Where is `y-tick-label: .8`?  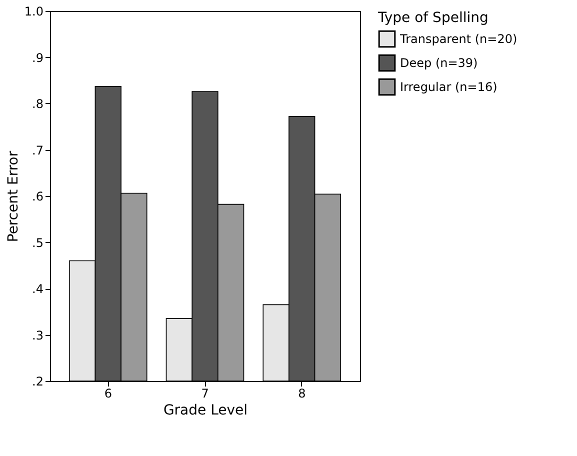 y-tick-label: .8 is located at coordinates (38, 104).